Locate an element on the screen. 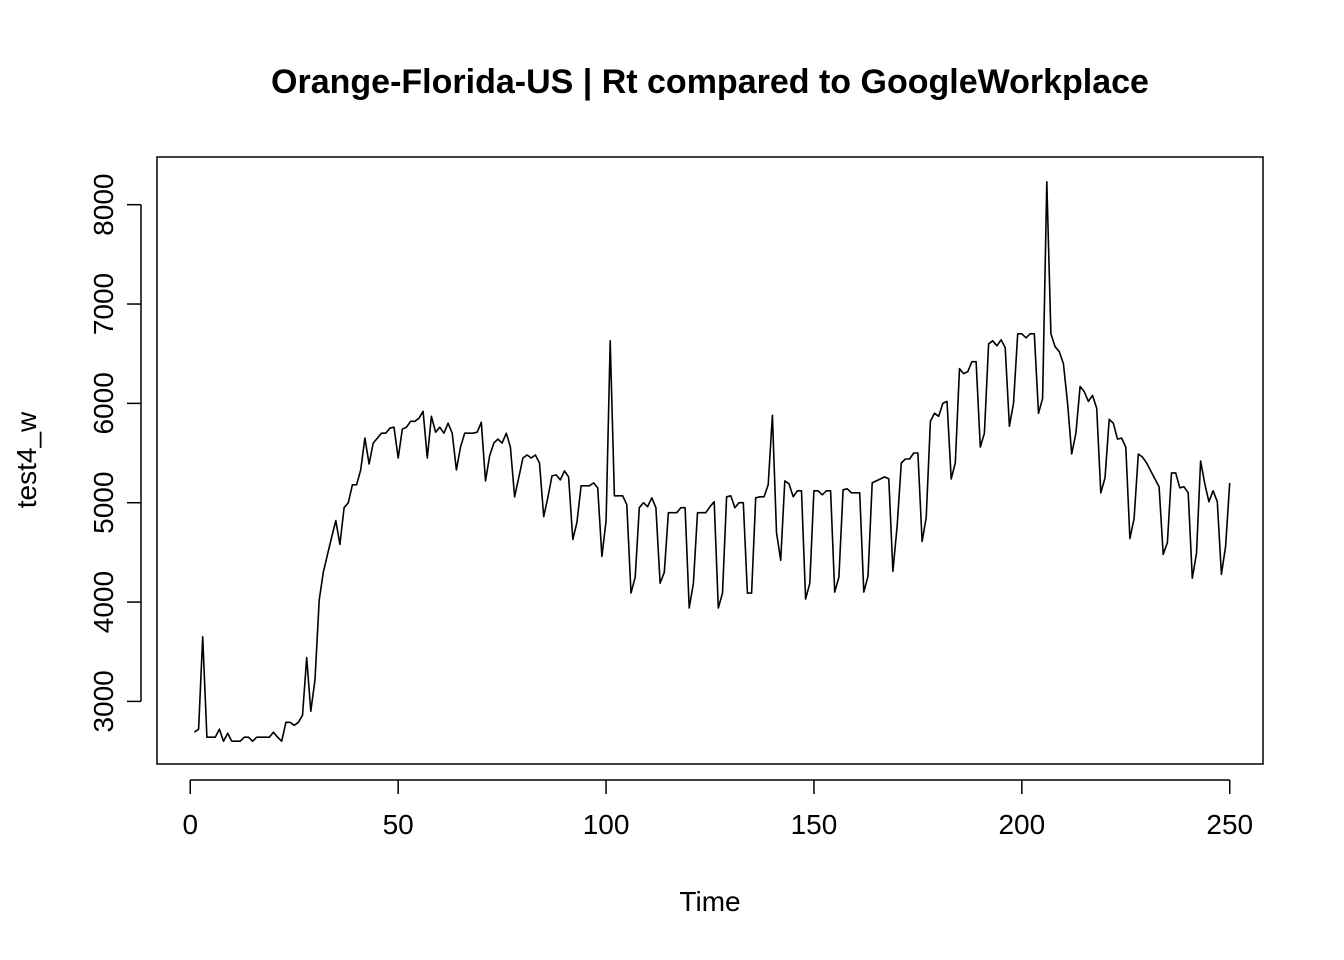 The height and width of the screenshot is (960, 1344). y-tick-label: 4000 is located at coordinates (103, 602).